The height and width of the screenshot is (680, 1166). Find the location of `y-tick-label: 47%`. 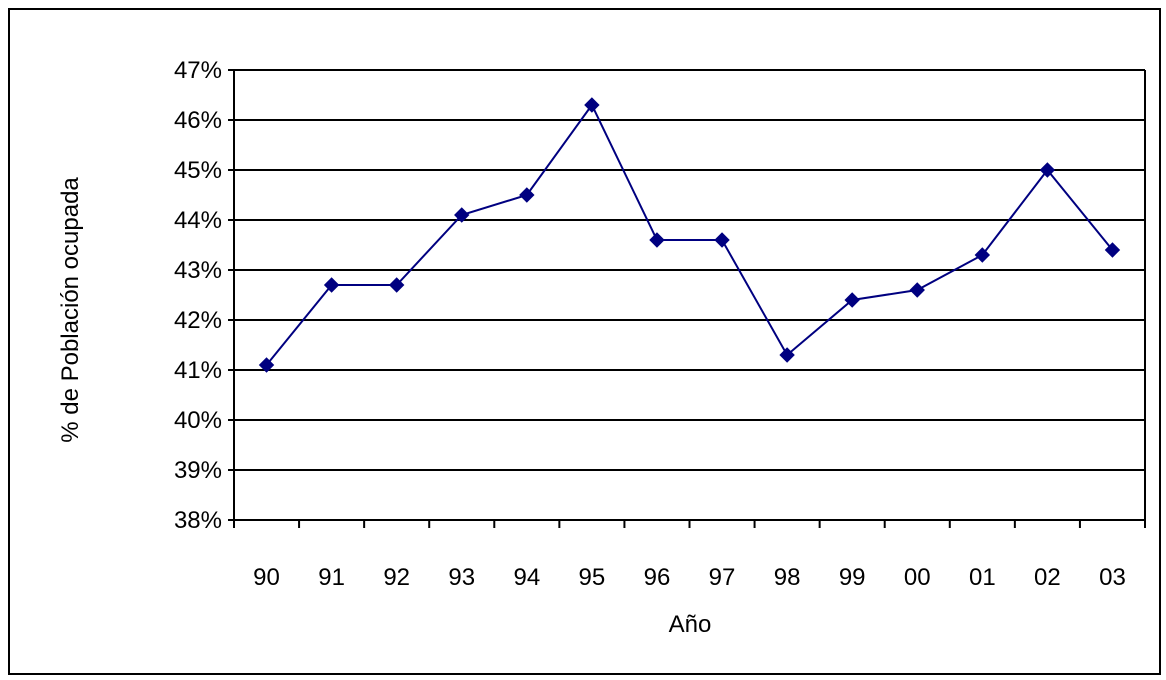

y-tick-label: 47% is located at coordinates (198, 70).